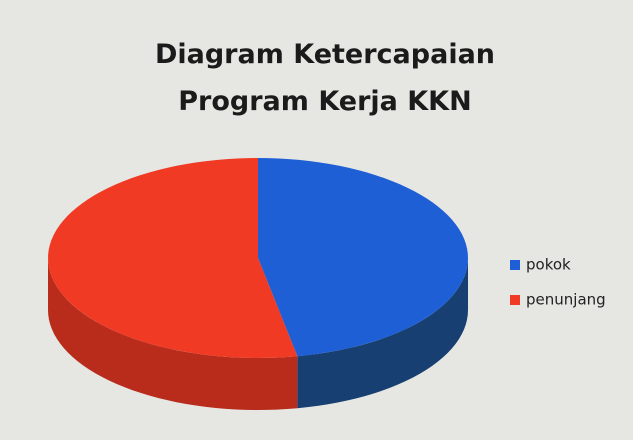 This screenshot has height=440, width=633. Describe the element at coordinates (548, 265) in the screenshot. I see `legend-label: pokok` at that location.